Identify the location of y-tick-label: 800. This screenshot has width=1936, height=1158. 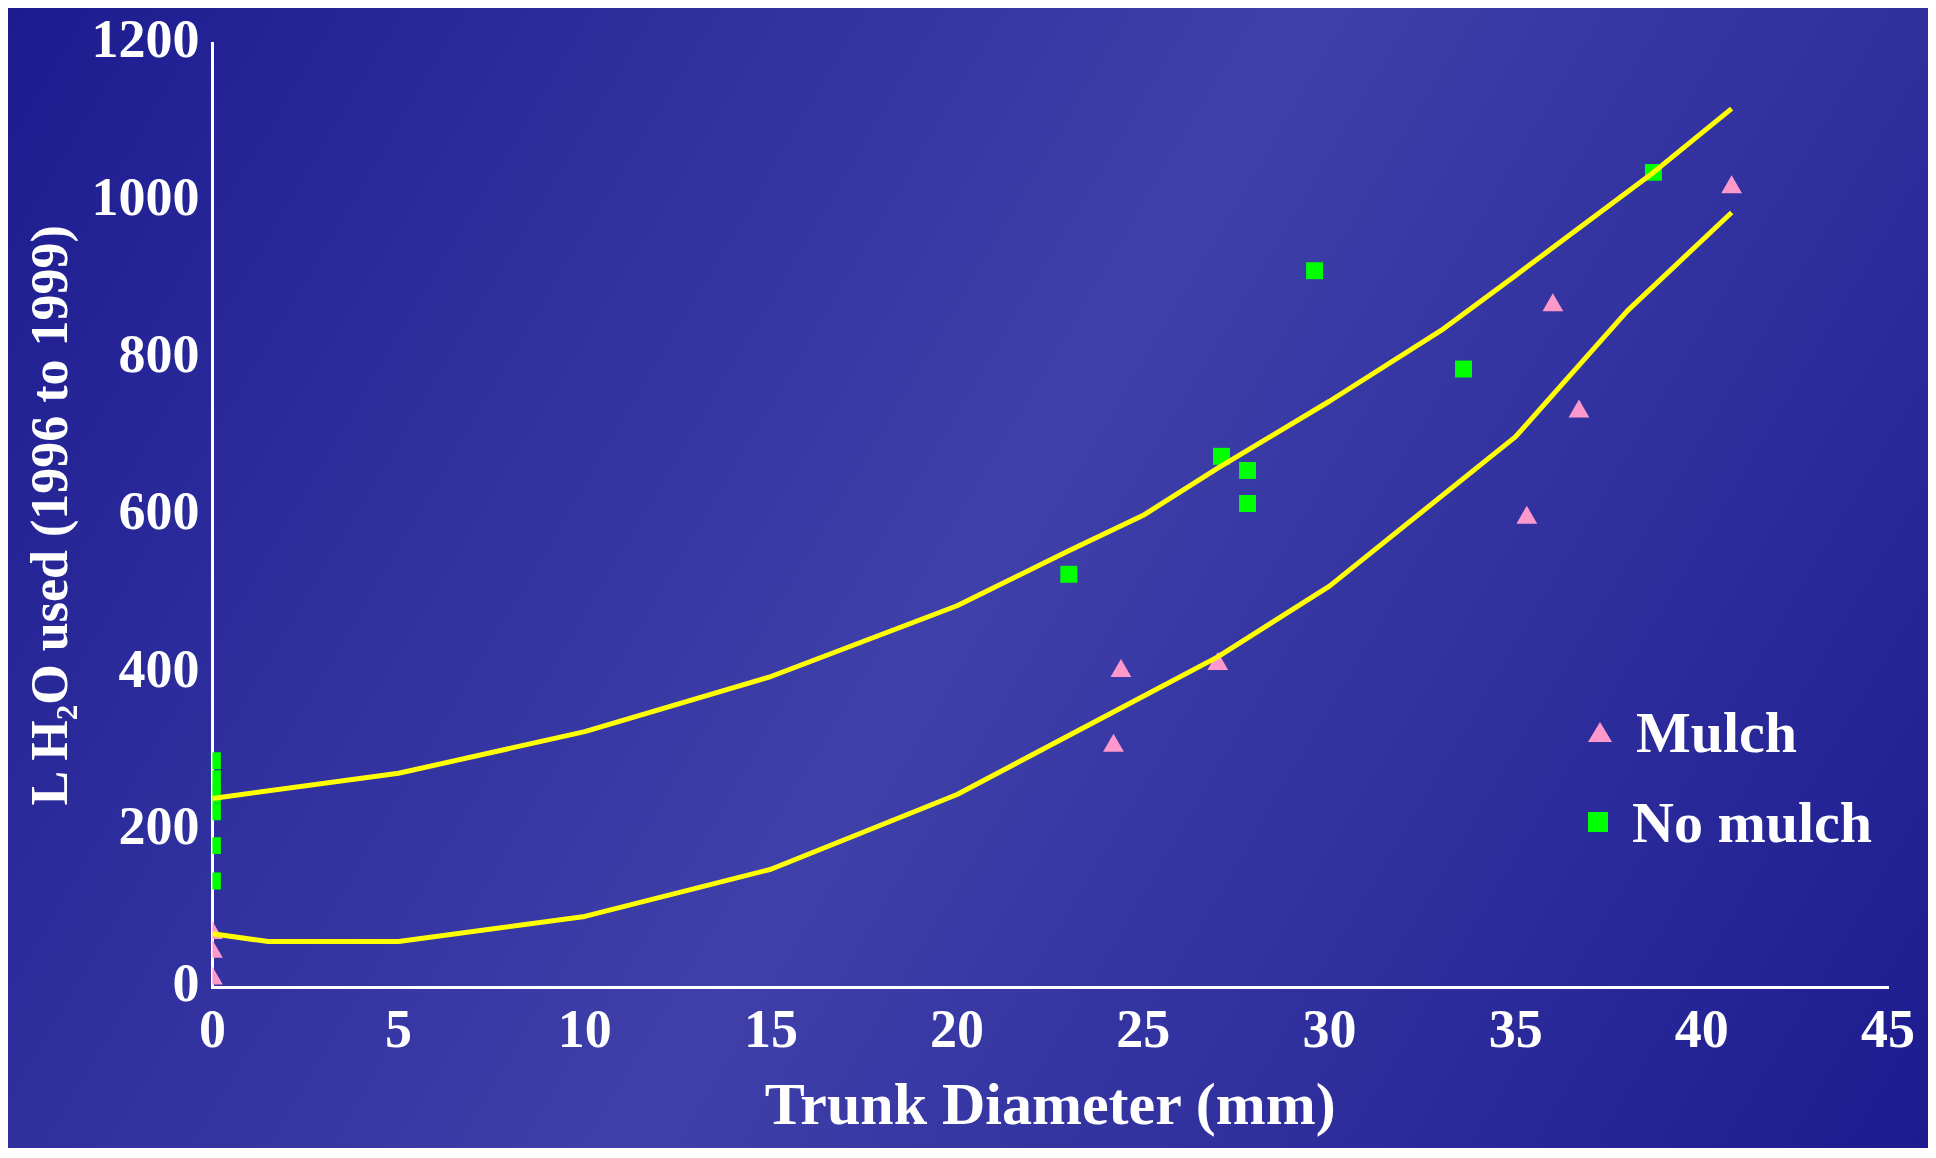
(159, 353).